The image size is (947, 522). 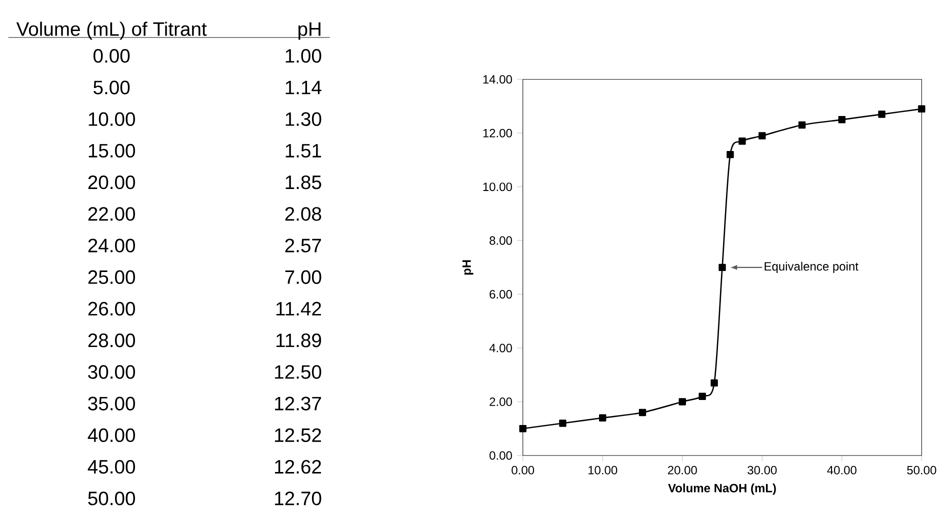 I want to click on text: 45.00, so click(x=112, y=467).